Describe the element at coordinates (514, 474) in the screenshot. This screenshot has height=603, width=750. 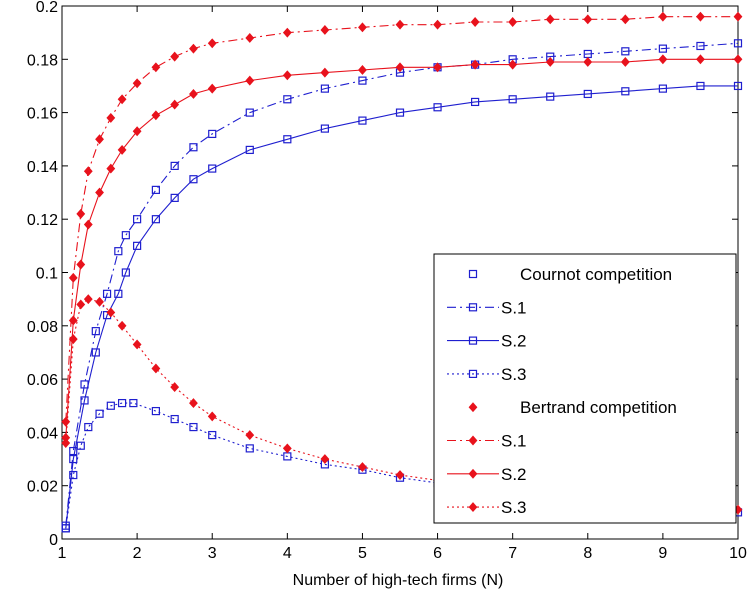
I see `legend-label: S.2` at that location.